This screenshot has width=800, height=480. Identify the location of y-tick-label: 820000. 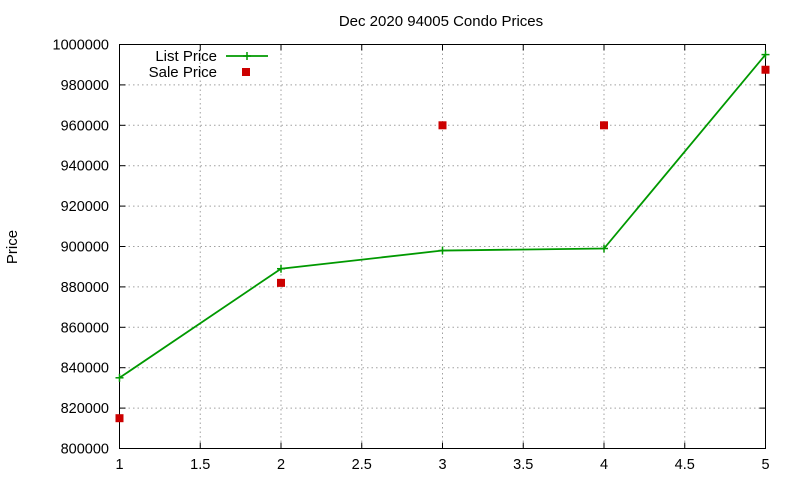
(85, 409).